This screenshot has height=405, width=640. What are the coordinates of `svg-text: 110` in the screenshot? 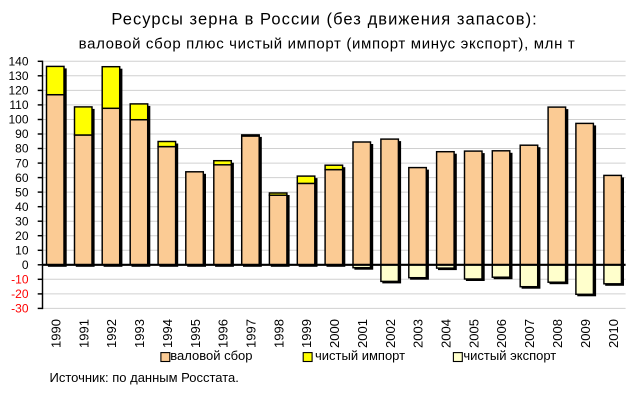 It's located at (18, 105).